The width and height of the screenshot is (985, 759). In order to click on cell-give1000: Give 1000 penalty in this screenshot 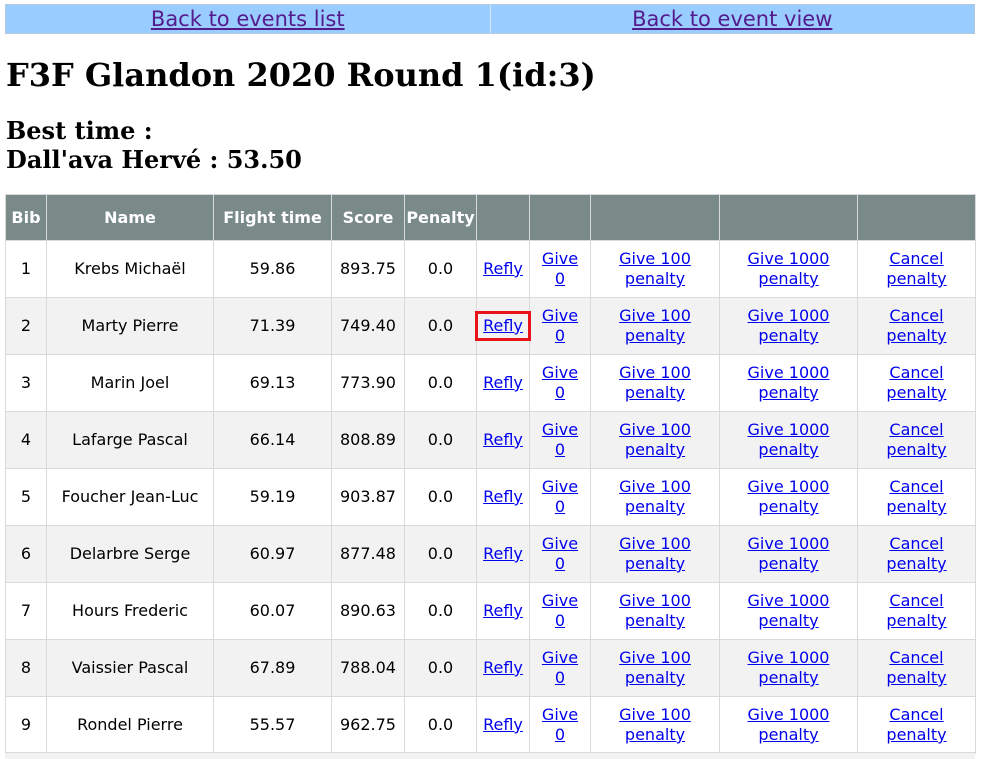, I will do `click(788, 554)`.